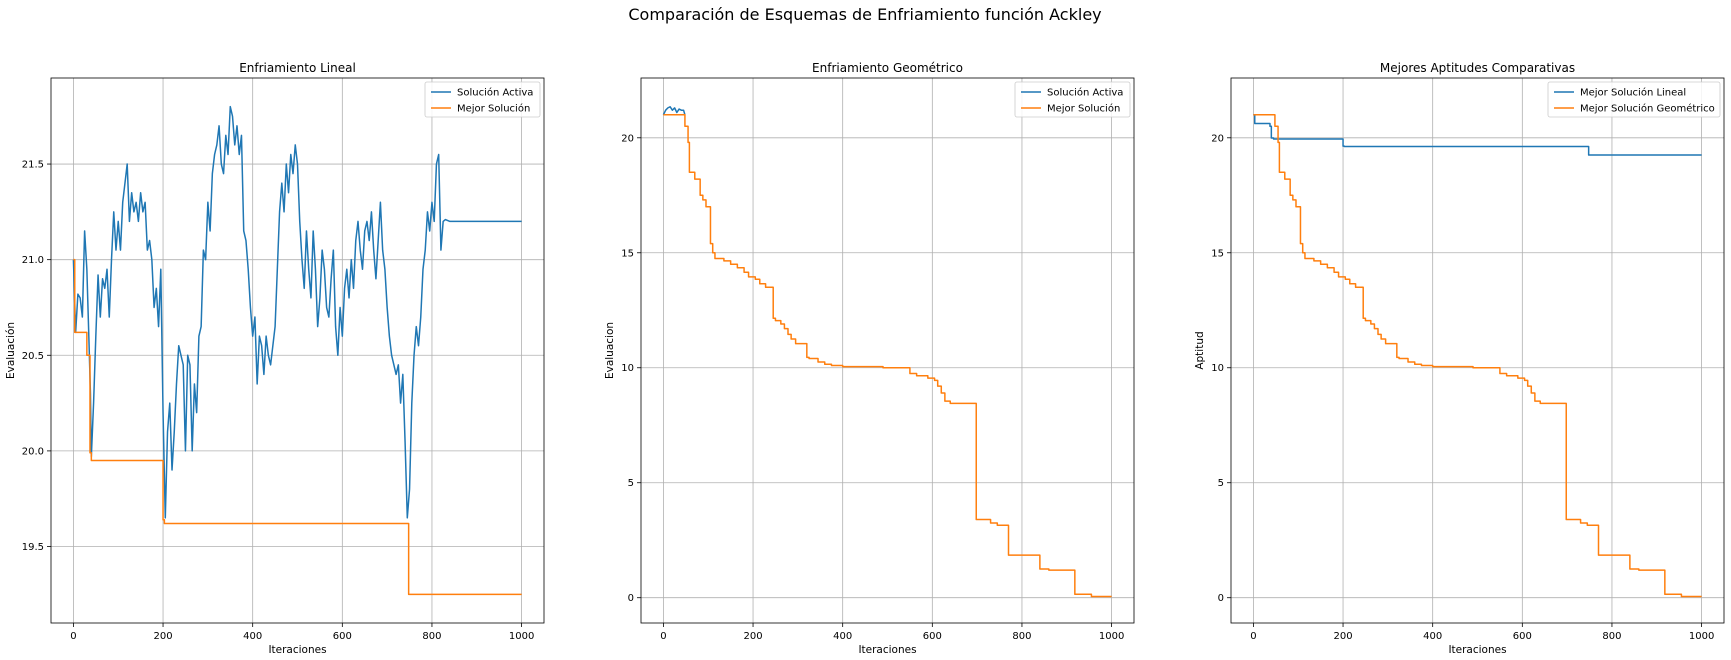  I want to click on legend-entry-1: Mejor Solución Lineal, so click(1633, 93).